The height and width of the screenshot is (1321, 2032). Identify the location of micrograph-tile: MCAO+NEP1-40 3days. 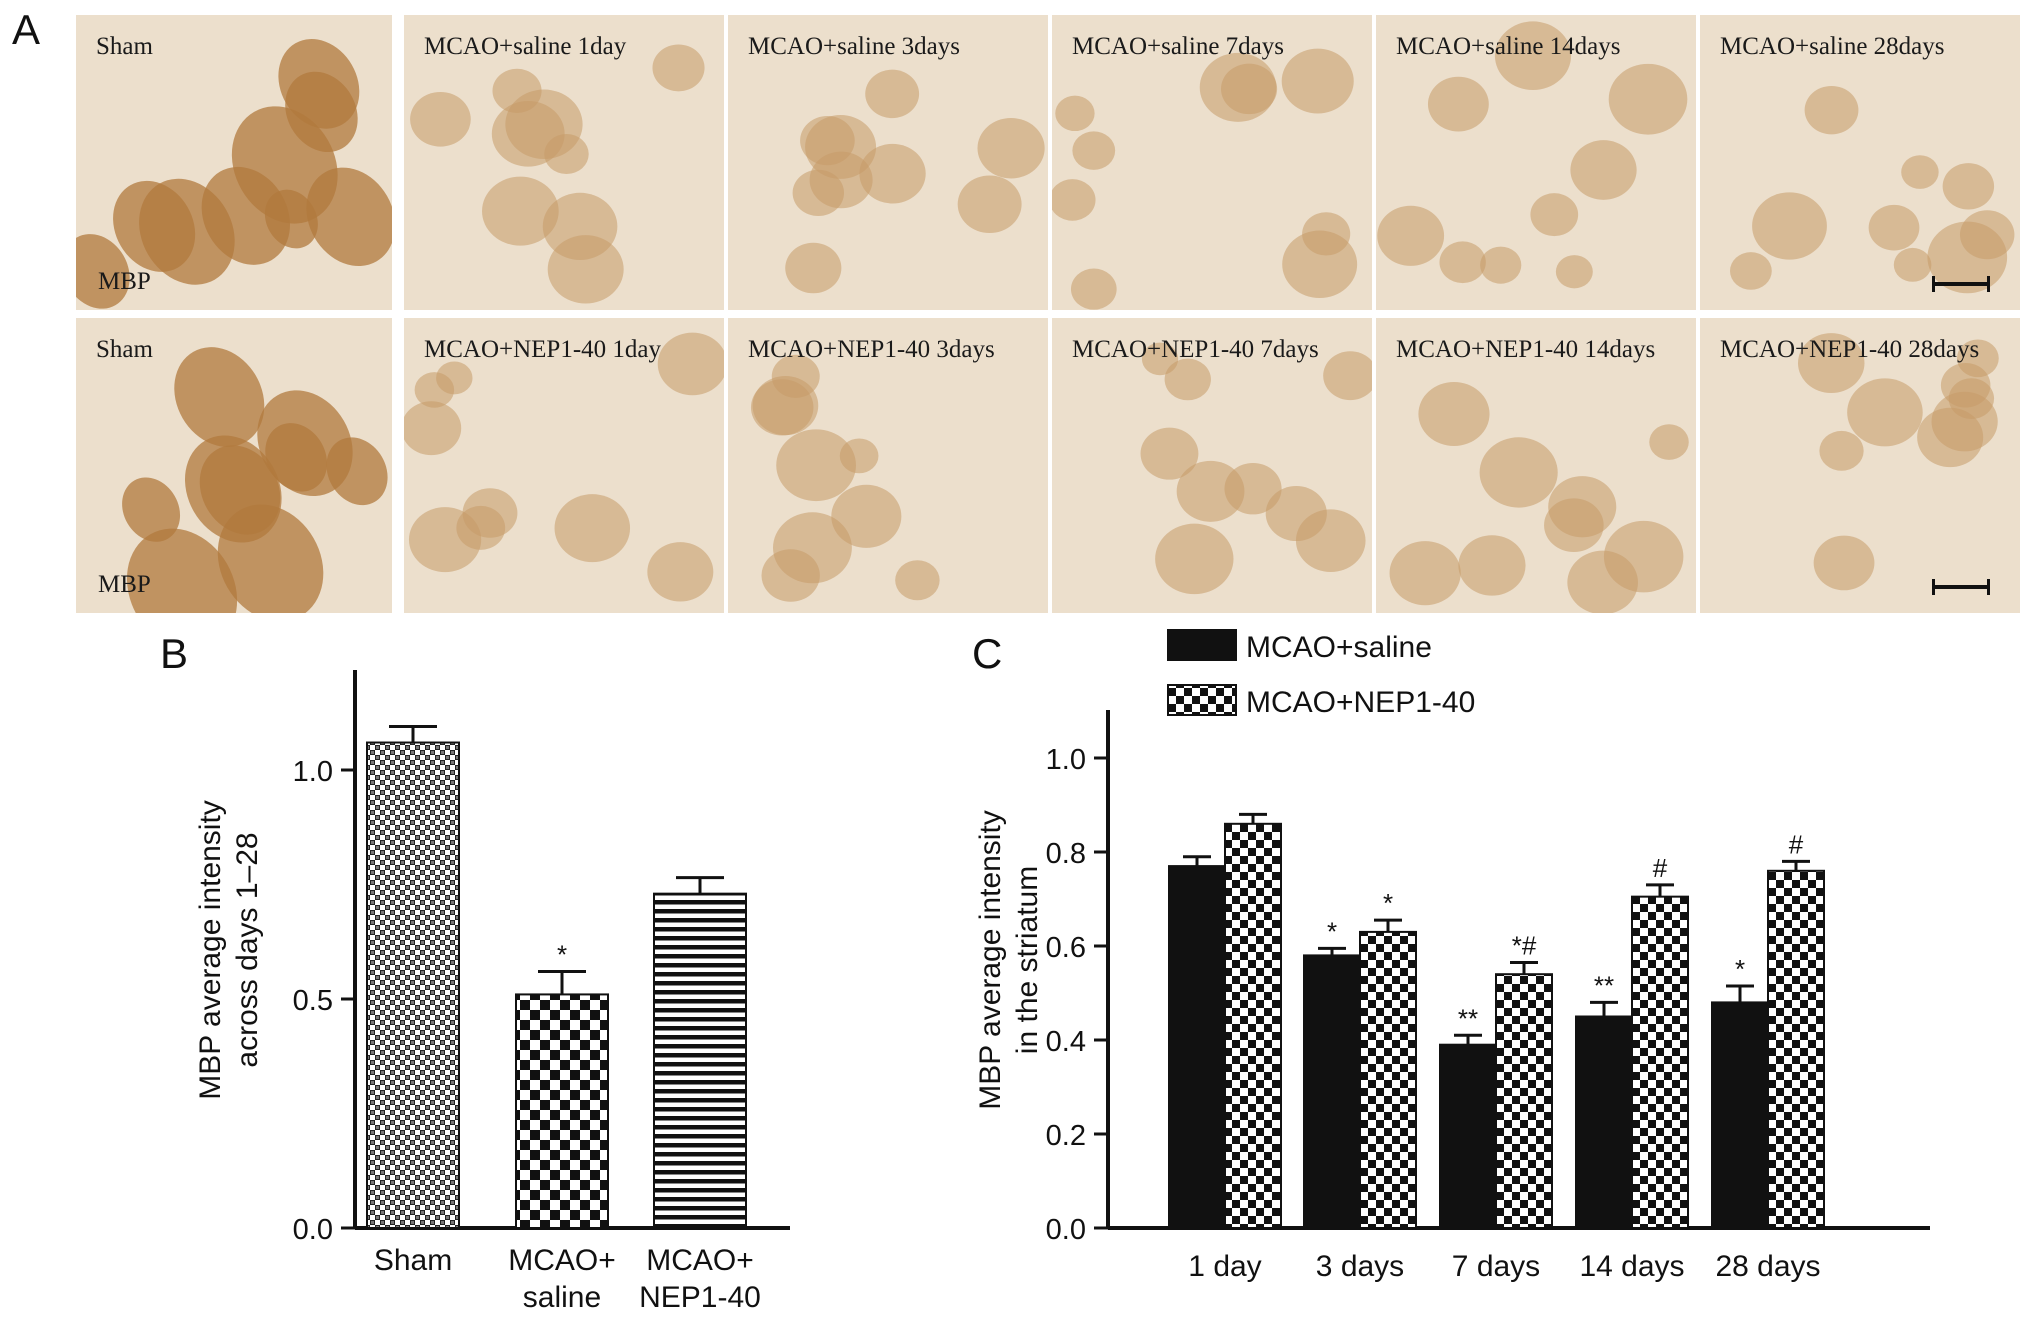
(888, 465).